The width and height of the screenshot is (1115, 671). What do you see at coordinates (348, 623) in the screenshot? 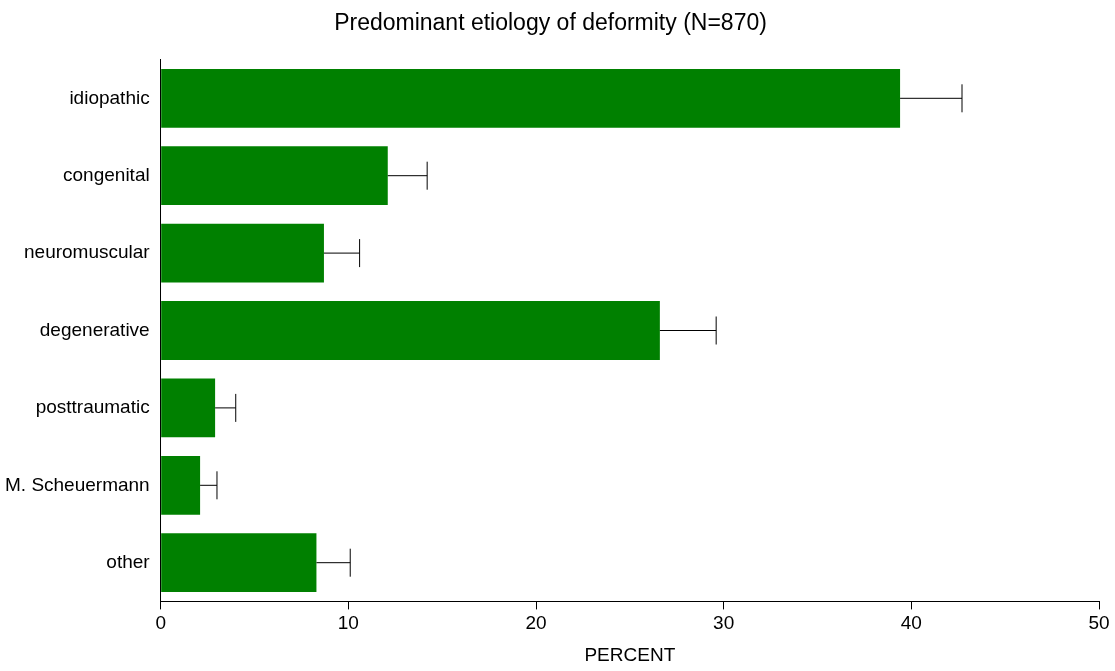
I see `x-tick-label: 10` at bounding box center [348, 623].